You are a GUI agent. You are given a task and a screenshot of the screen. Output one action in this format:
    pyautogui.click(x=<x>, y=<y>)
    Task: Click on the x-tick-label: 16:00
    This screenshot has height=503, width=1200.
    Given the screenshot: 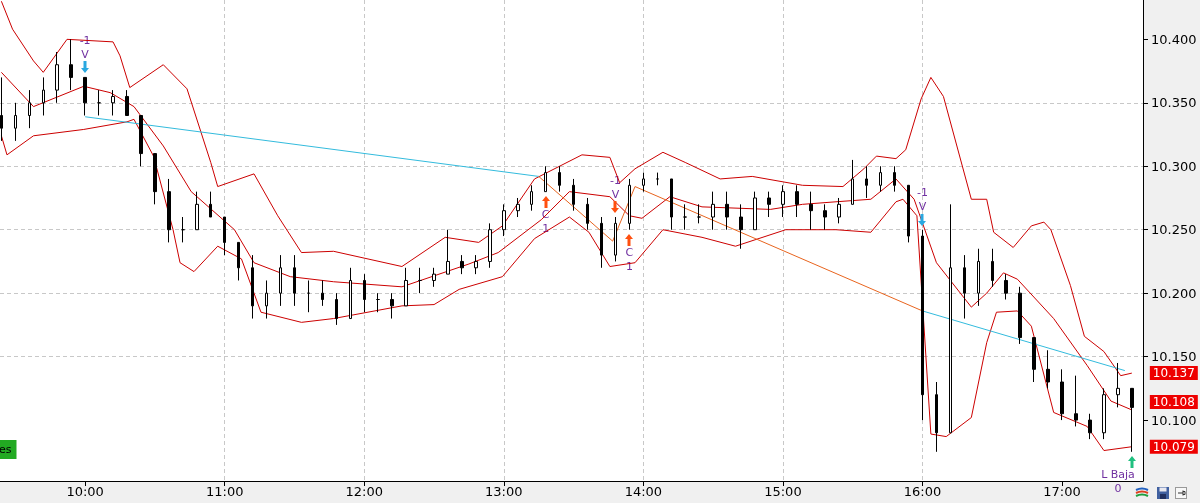 What is the action you would take?
    pyautogui.click(x=922, y=491)
    